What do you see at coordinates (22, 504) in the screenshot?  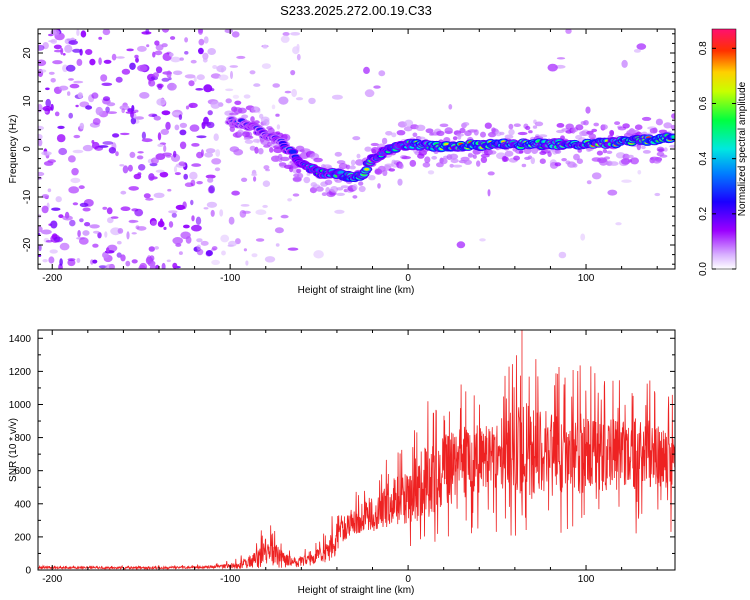 I see `y-tick-label: 400` at bounding box center [22, 504].